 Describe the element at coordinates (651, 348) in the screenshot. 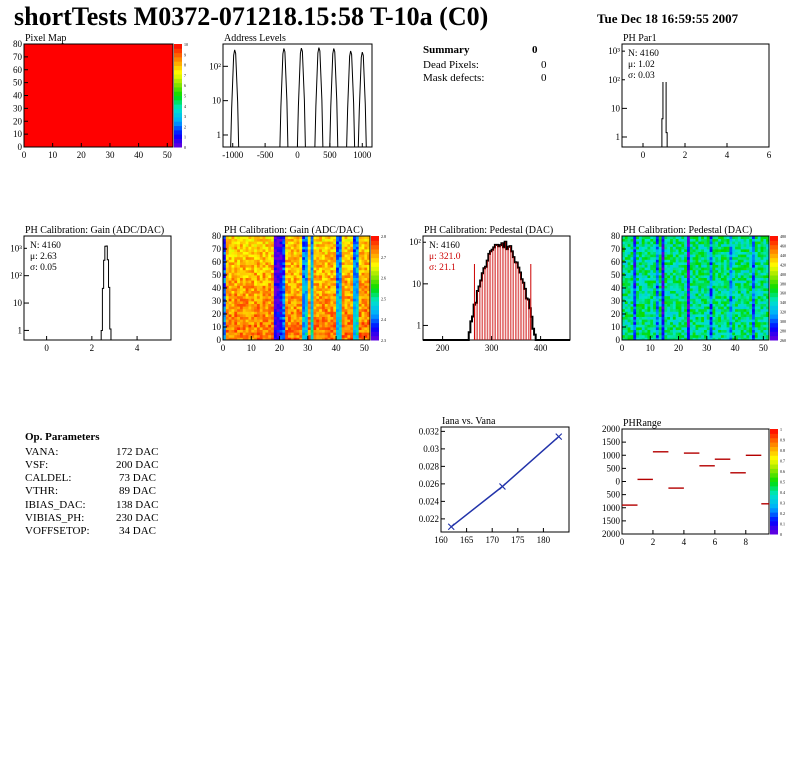

I see `pedestal-map-x-tick-label: 10` at that location.